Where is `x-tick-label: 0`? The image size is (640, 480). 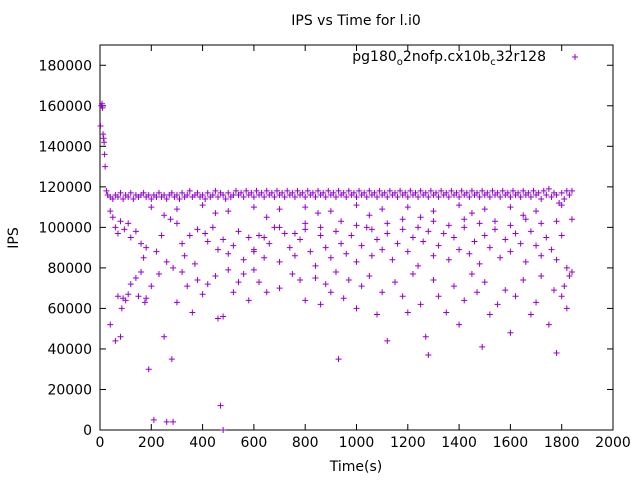
x-tick-label: 0 is located at coordinates (100, 443).